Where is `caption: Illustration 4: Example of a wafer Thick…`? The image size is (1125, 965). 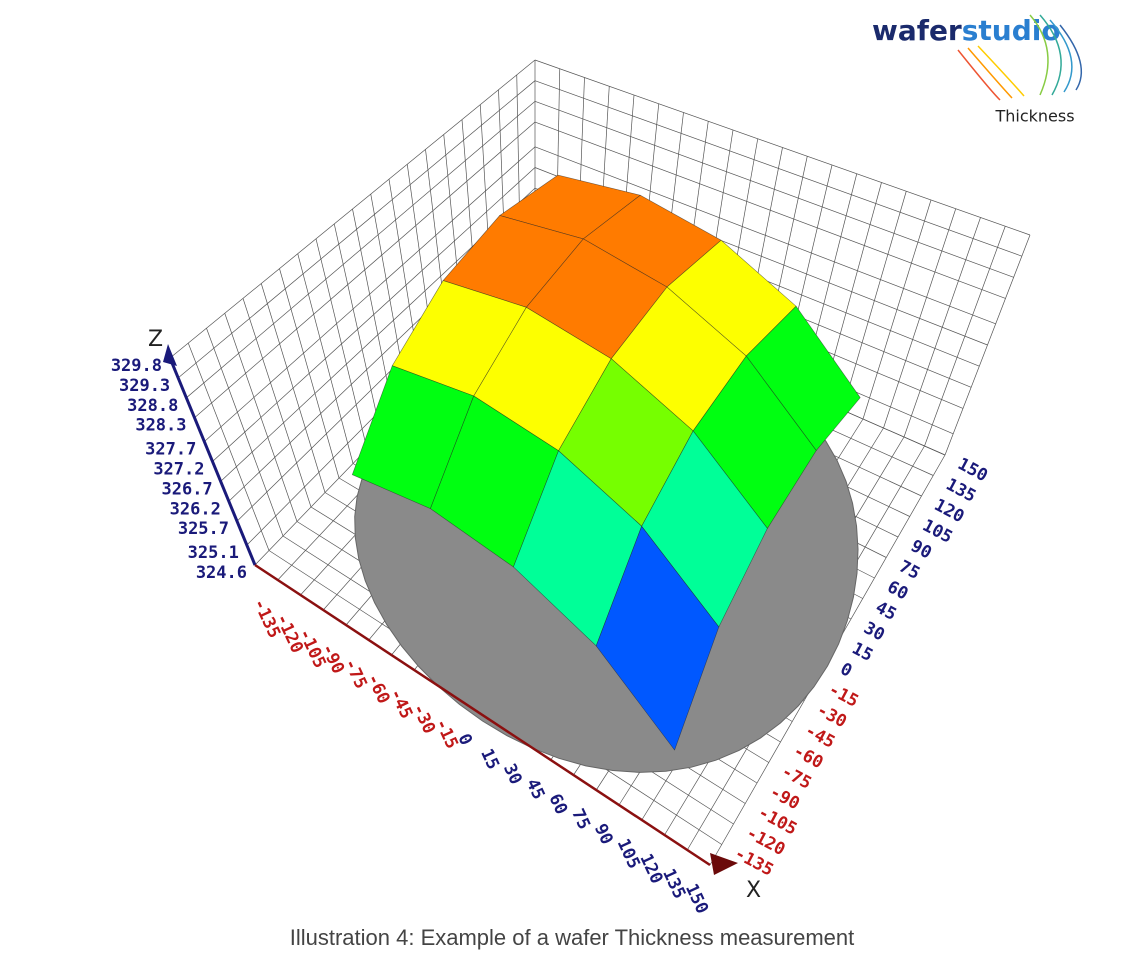 caption: Illustration 4: Example of a wafer Thick… is located at coordinates (572, 937).